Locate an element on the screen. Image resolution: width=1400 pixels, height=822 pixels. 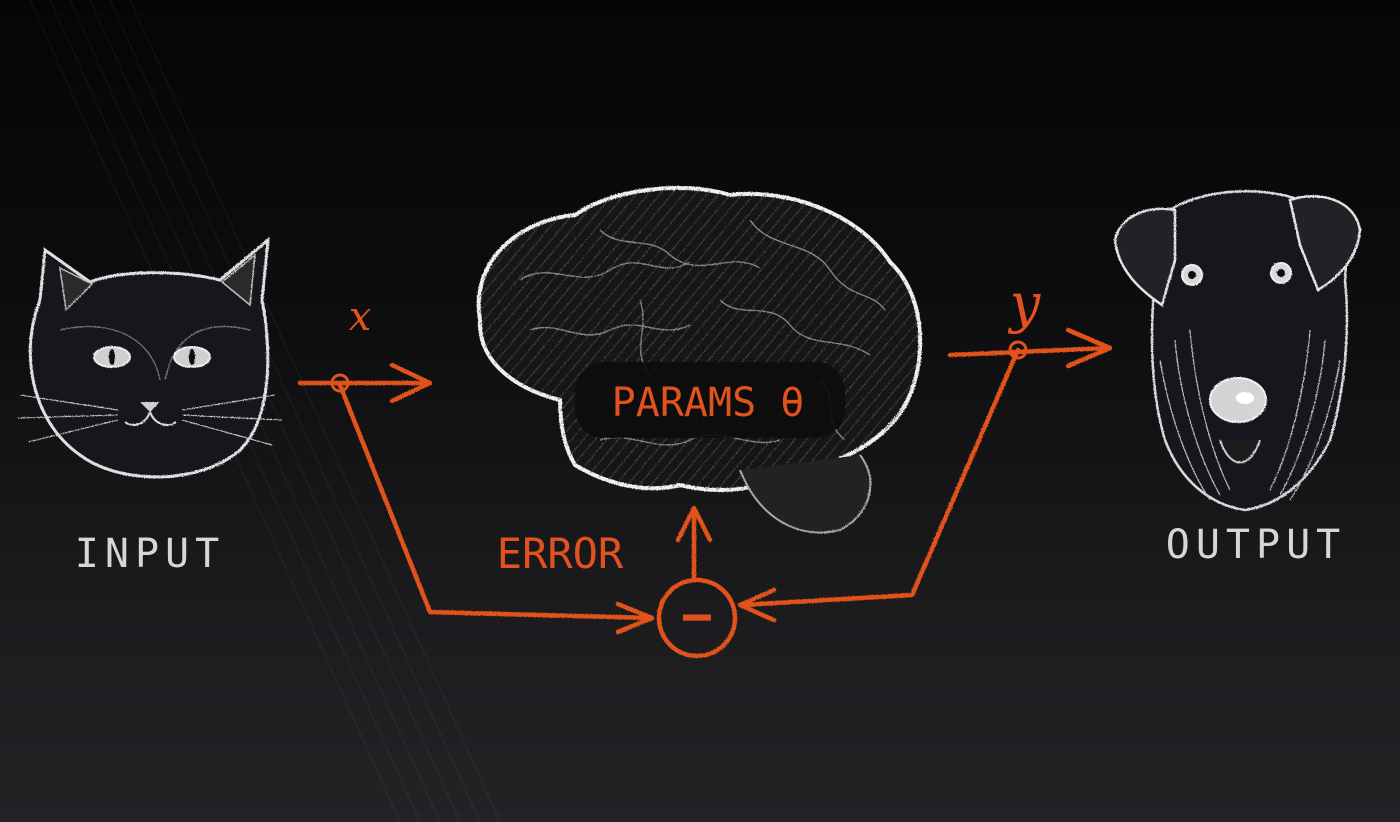
output-label: OUTPUT is located at coordinates (1256, 545).